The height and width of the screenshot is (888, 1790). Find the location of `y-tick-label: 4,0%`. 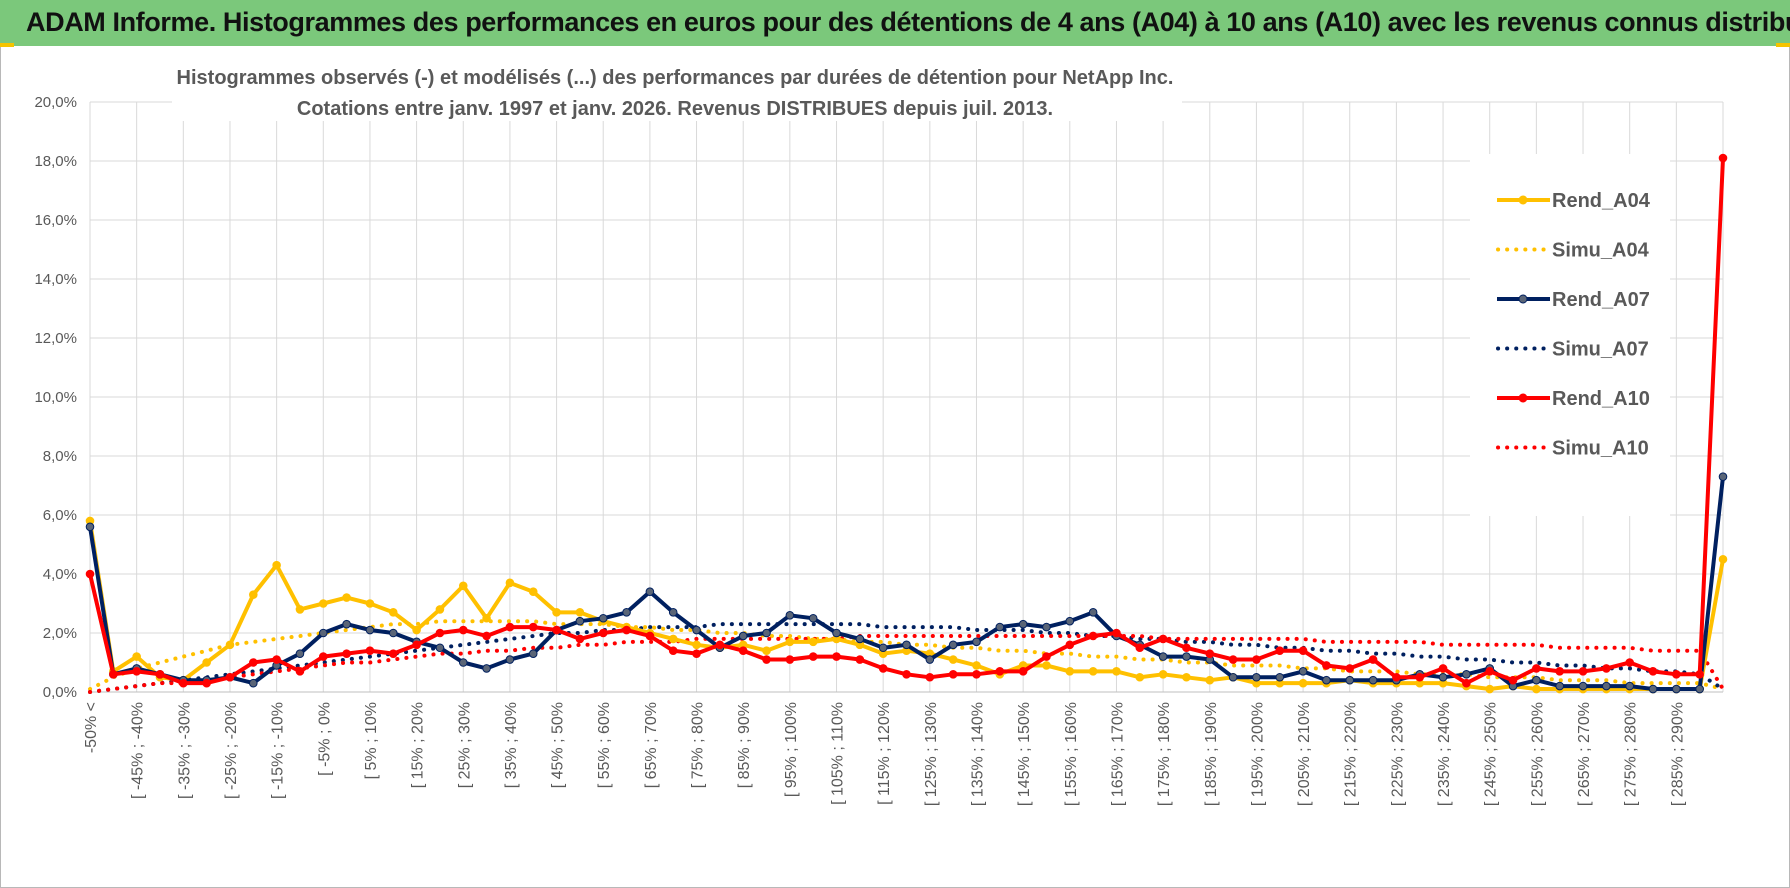

y-tick-label: 4,0% is located at coordinates (60, 574).